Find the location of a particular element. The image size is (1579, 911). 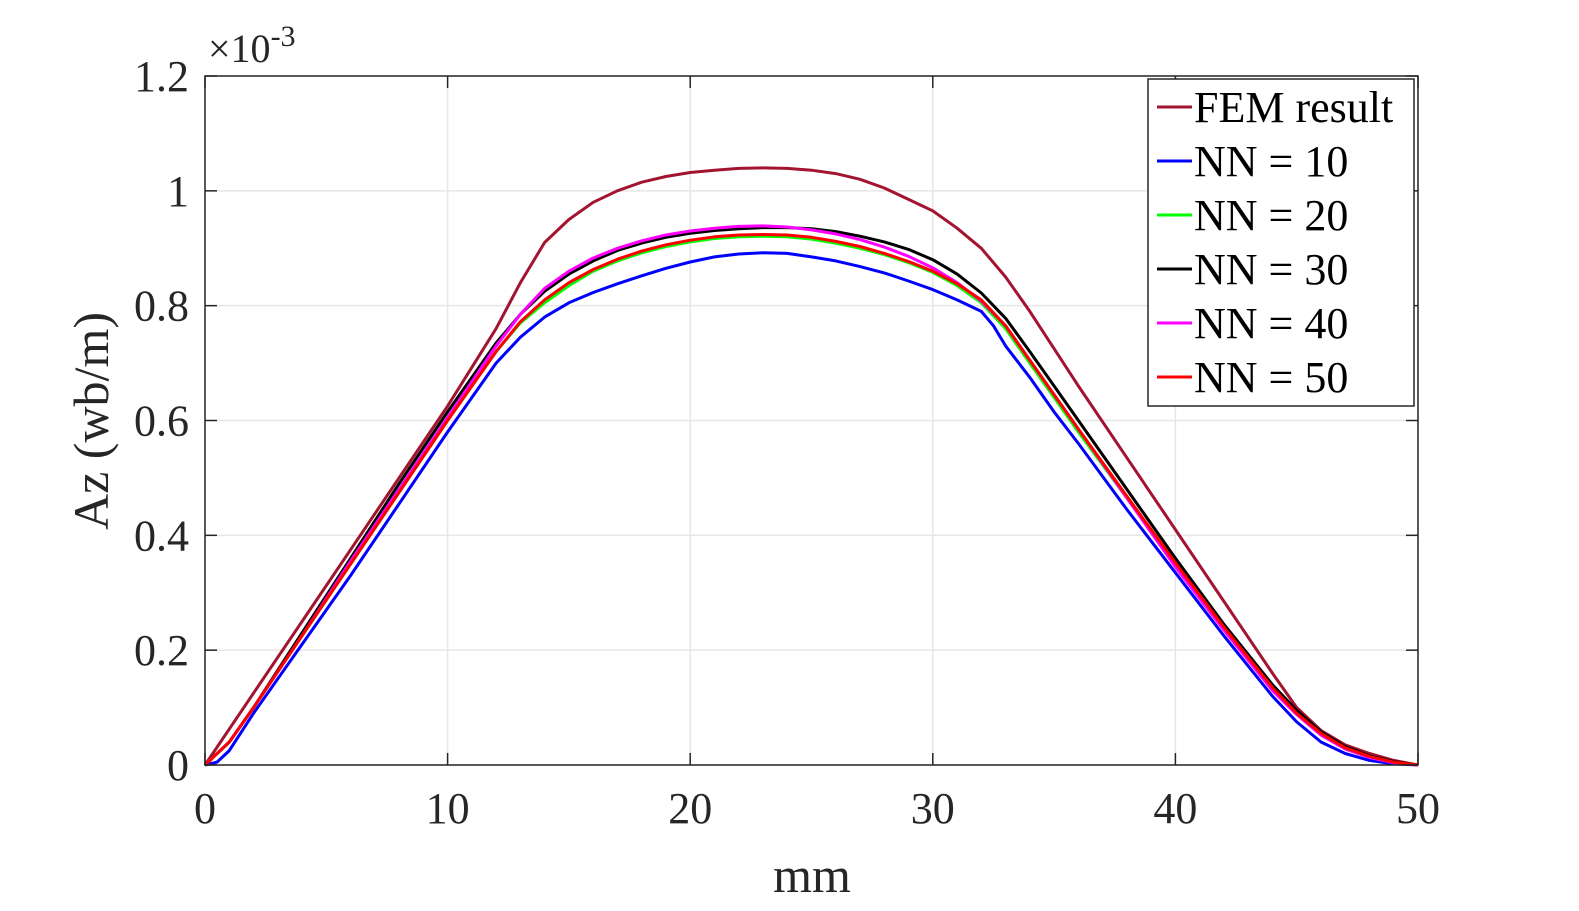

y-tick-label: 1 is located at coordinates (178, 191).